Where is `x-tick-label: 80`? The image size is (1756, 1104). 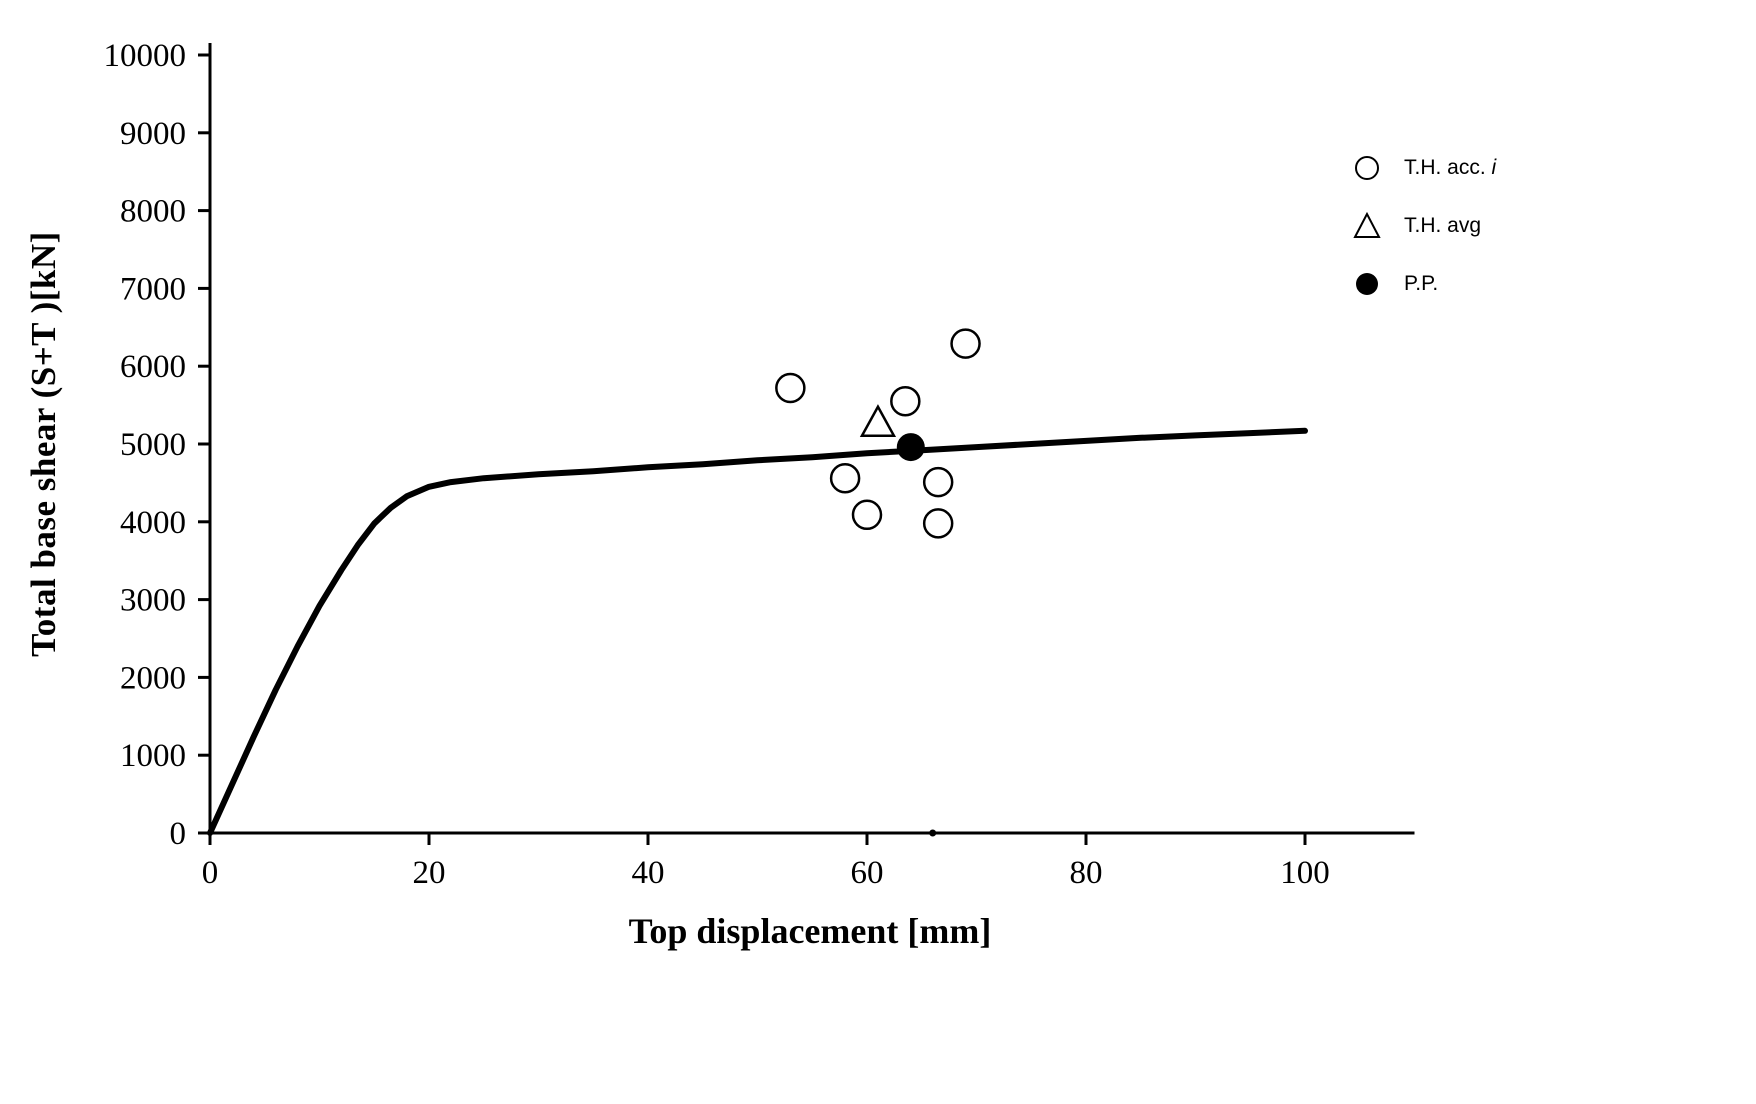 x-tick-label: 80 is located at coordinates (1086, 873).